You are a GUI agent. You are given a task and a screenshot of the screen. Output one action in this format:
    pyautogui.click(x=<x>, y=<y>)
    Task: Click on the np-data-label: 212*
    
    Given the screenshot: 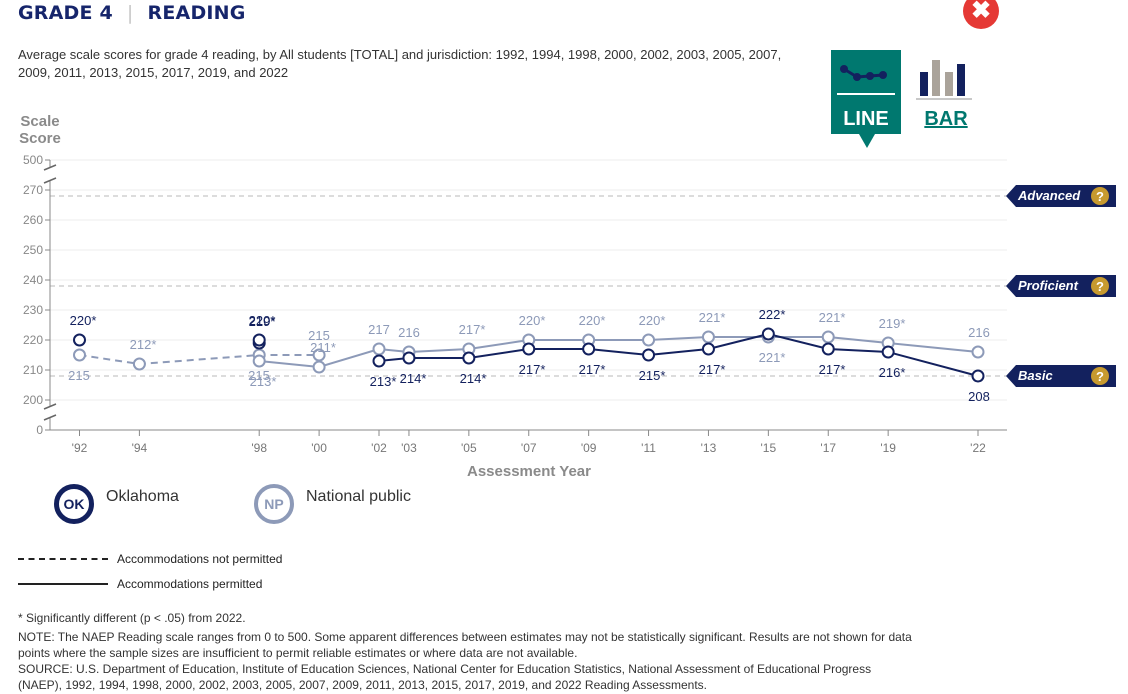 What is the action you would take?
    pyautogui.click(x=143, y=344)
    